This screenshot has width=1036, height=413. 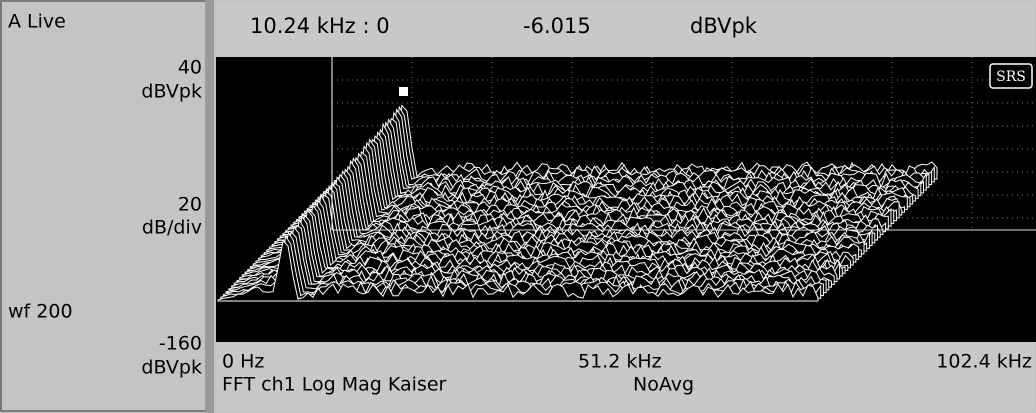 I want to click on bottom-value: -160, so click(x=180, y=344).